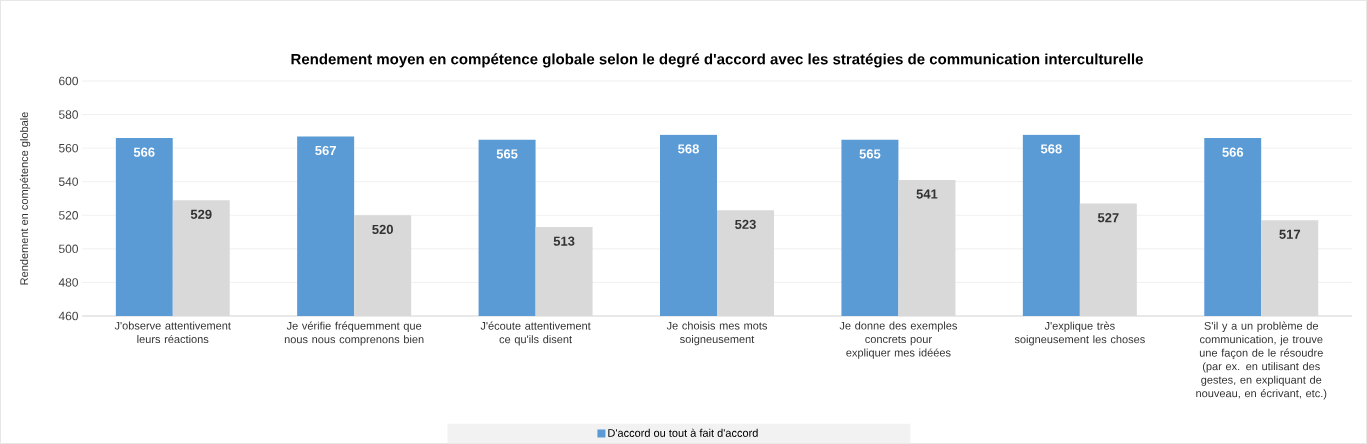  I want to click on data-label: 541, so click(927, 194).